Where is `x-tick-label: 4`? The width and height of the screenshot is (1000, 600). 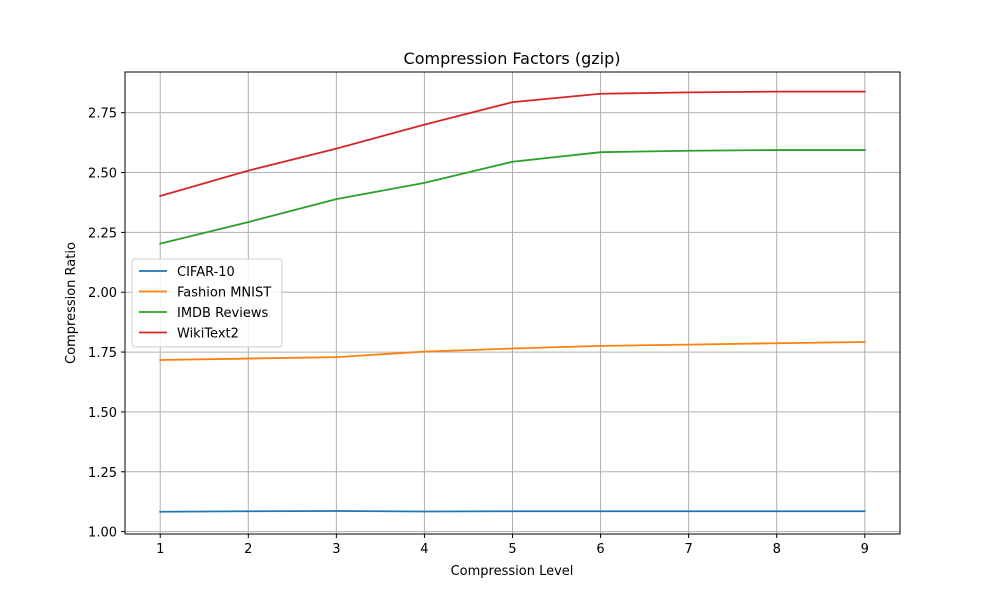 x-tick-label: 4 is located at coordinates (424, 549).